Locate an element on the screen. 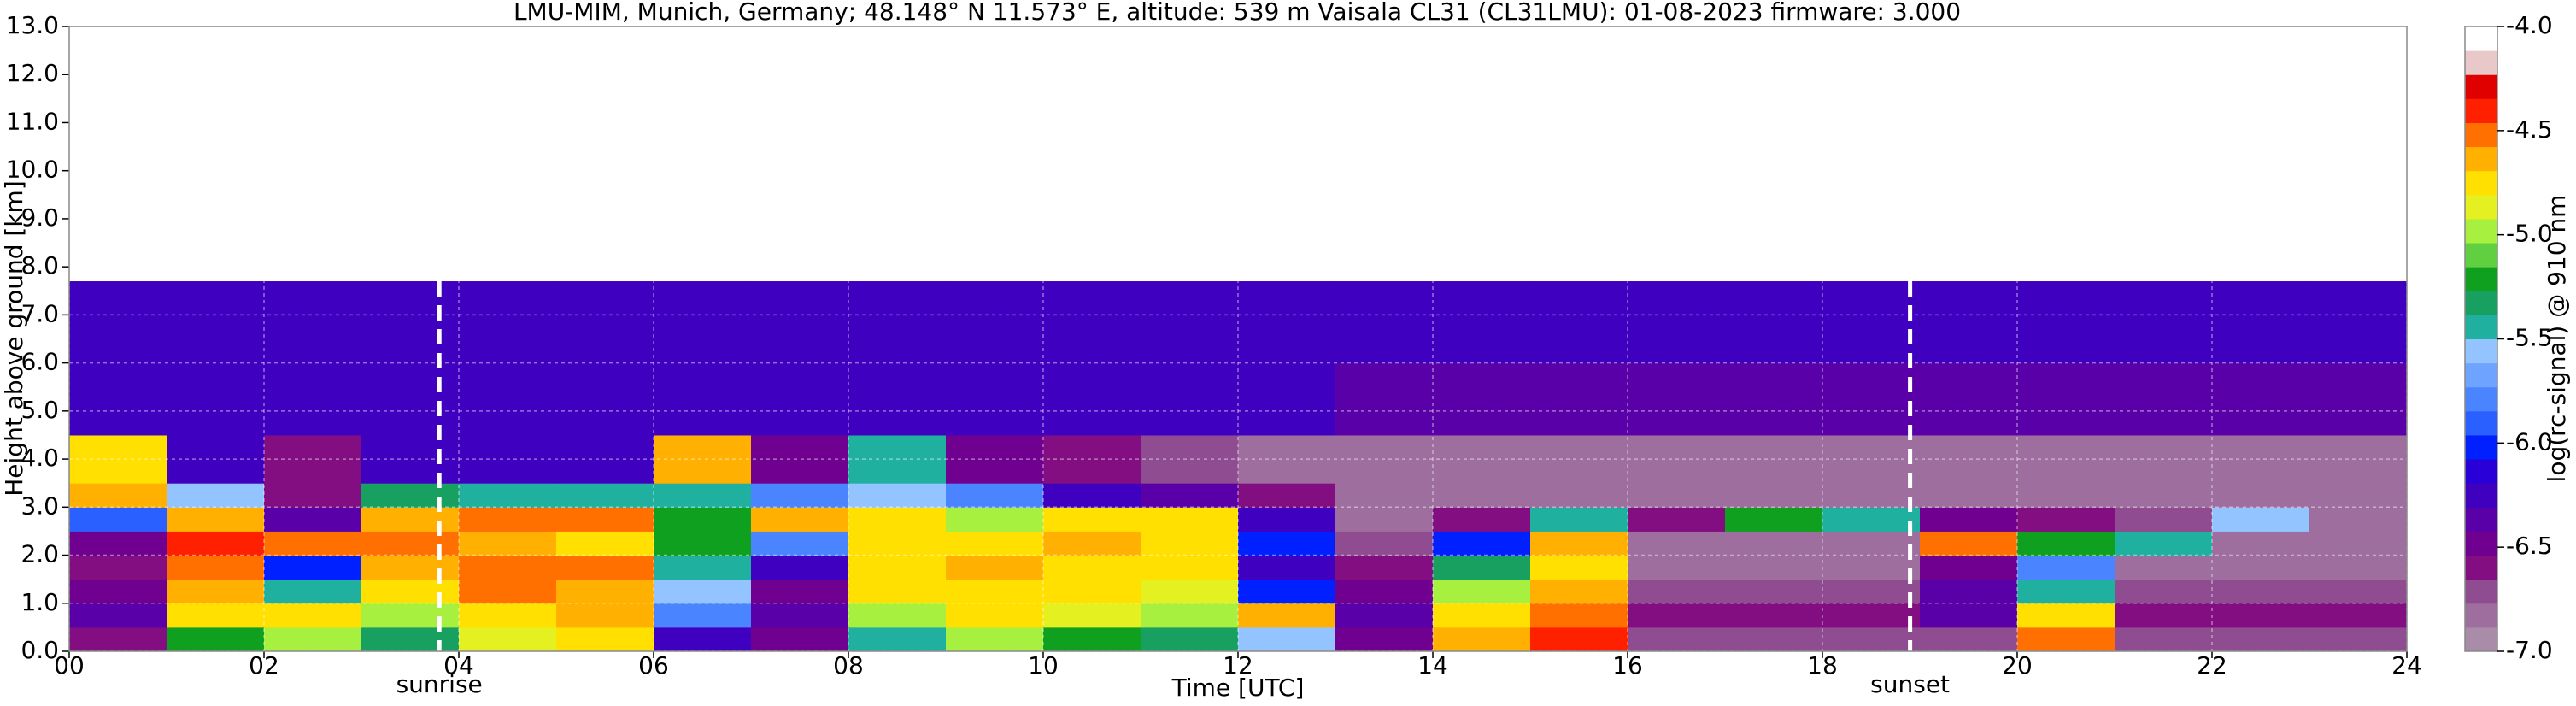 The height and width of the screenshot is (706, 2576). colorbar-tick-label: -4.0 is located at coordinates (2529, 25).